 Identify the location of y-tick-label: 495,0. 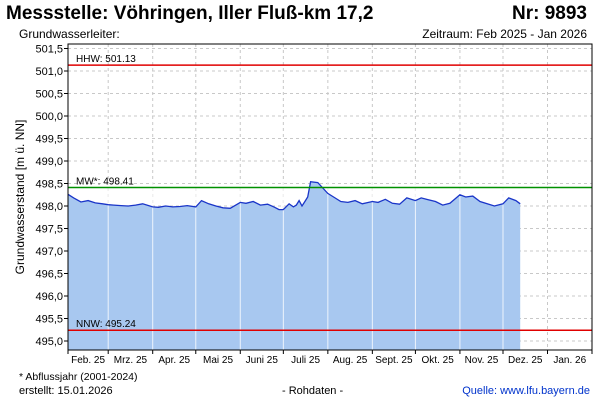
(49, 342).